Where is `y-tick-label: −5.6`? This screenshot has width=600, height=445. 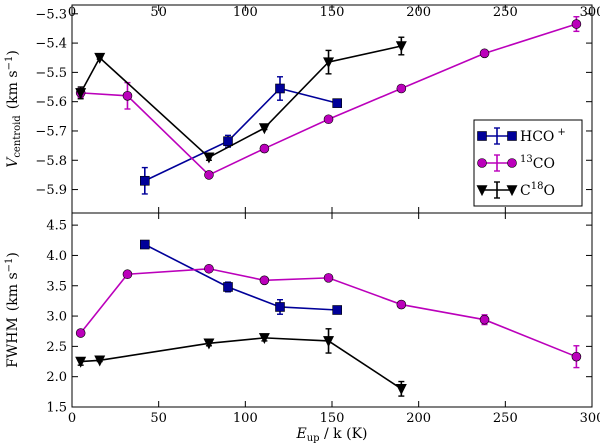
y-tick-label: −5.6 is located at coordinates (51, 102).